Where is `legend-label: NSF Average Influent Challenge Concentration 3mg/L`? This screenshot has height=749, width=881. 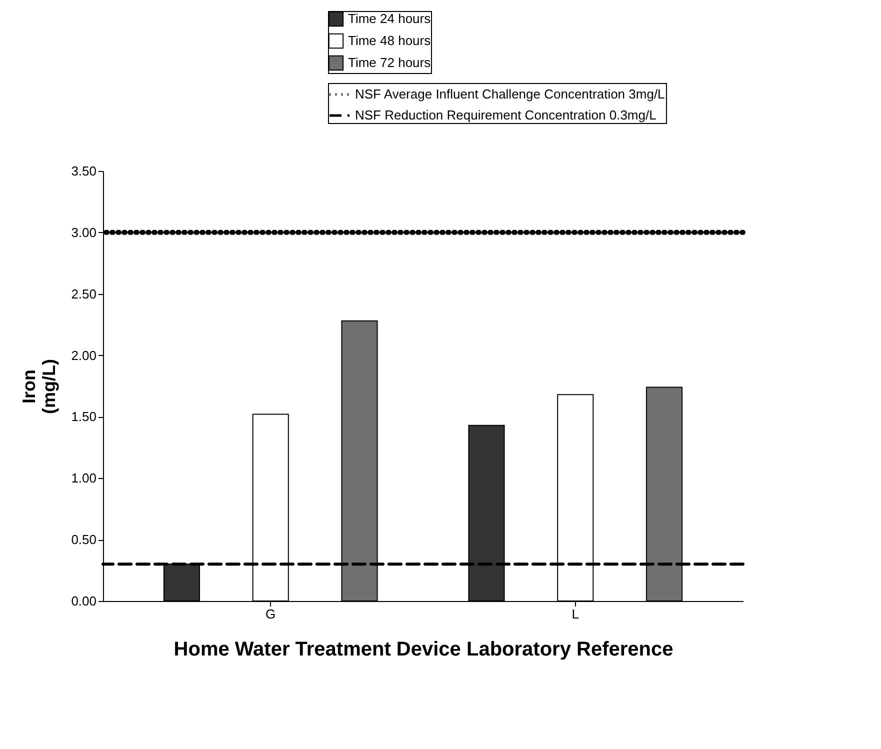 legend-label: NSF Average Influent Challenge Concentration 3mg/L is located at coordinates (510, 94).